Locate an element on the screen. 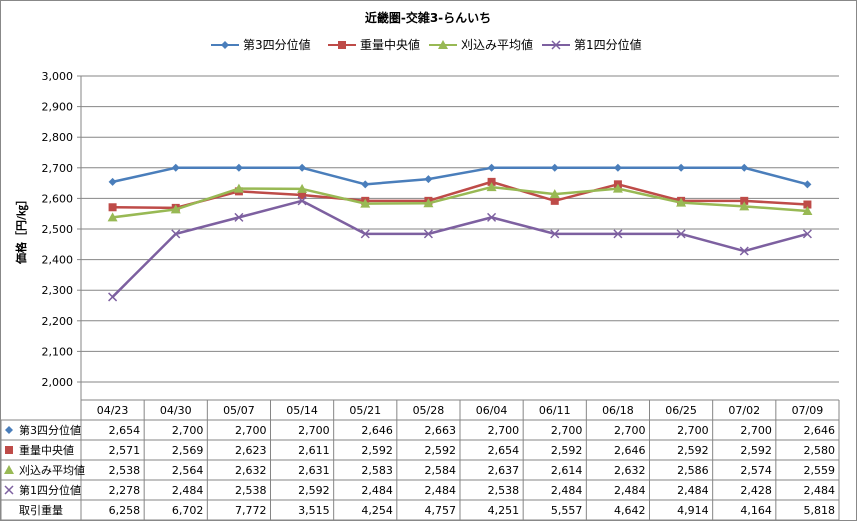 This screenshot has height=521, width=857. table-cell: 2,574 is located at coordinates (756, 470).